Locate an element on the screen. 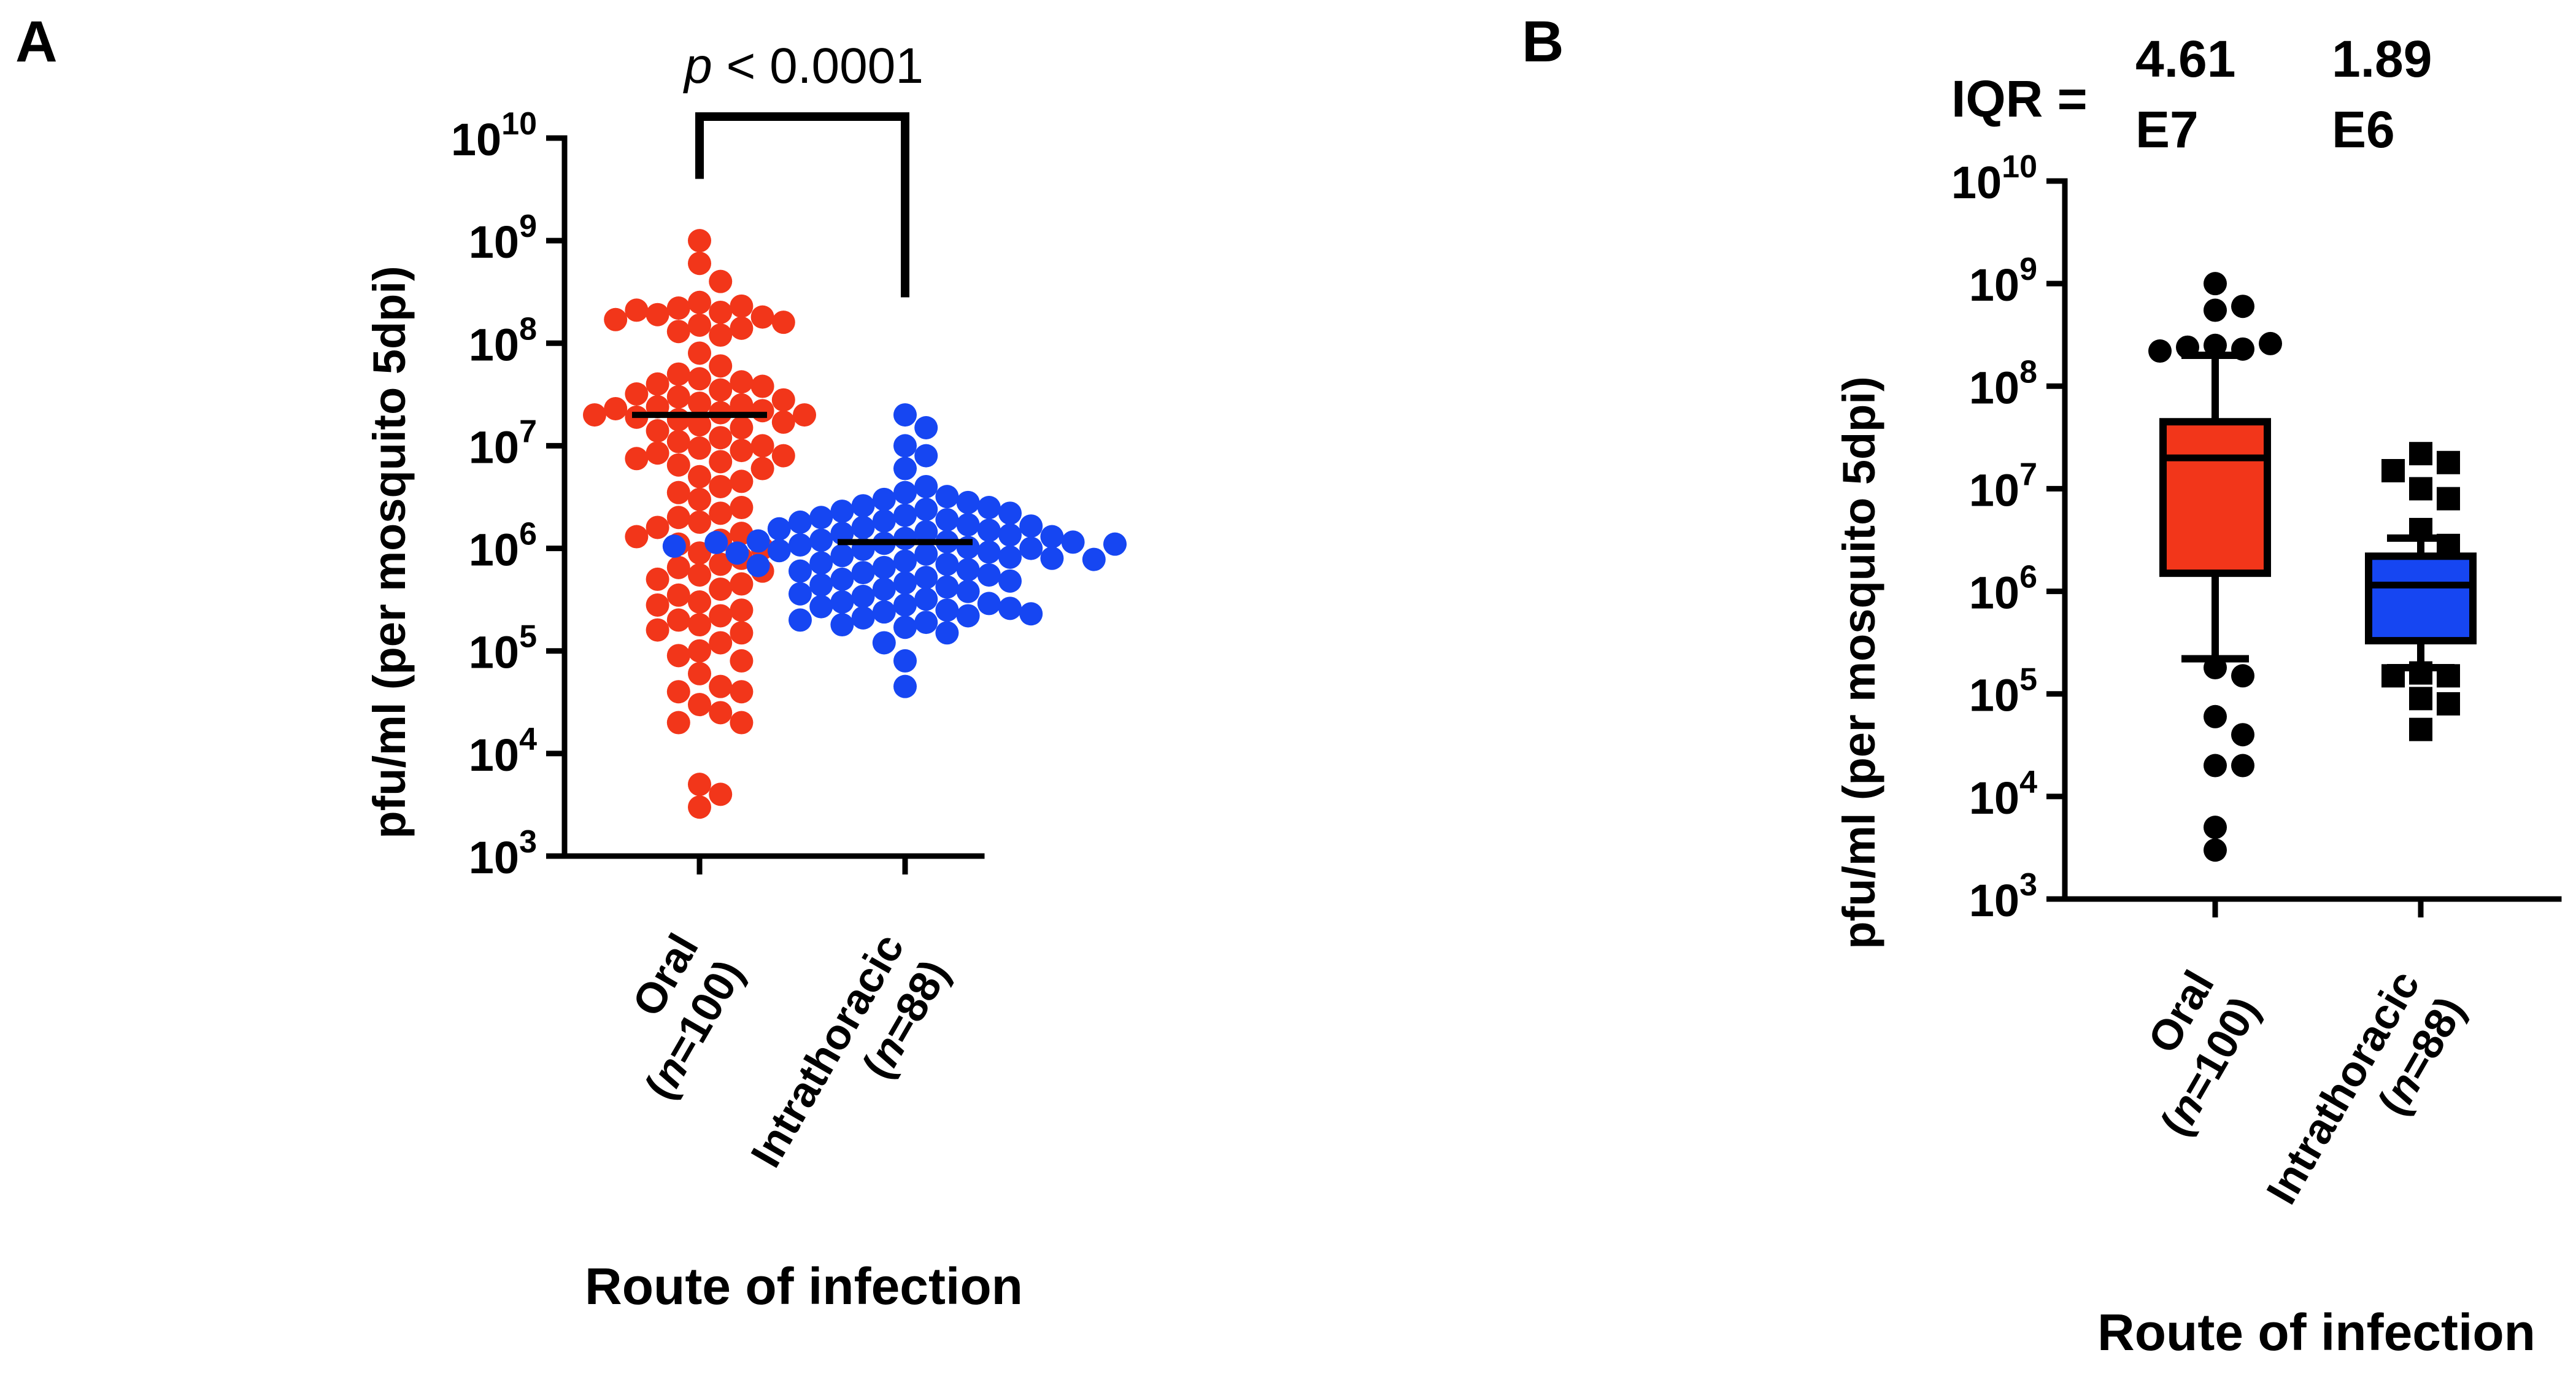 This screenshot has width=2576, height=1374. panel-a-x-axis-label: Route of infection is located at coordinates (804, 1286).